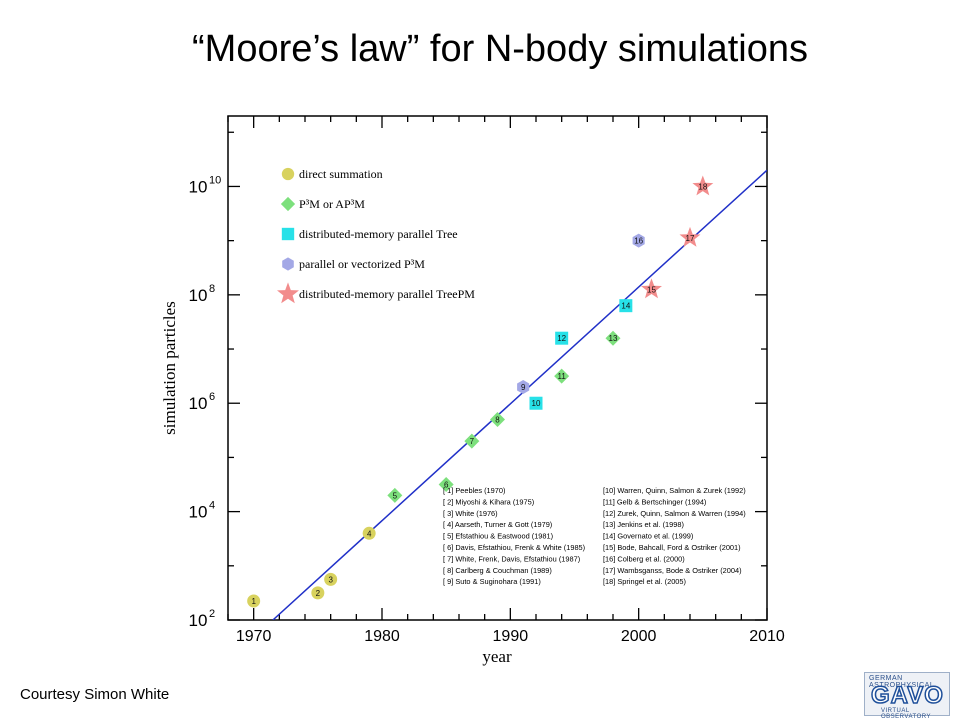 This screenshot has height=720, width=960. I want to click on data-point-label: 3, so click(330, 579).